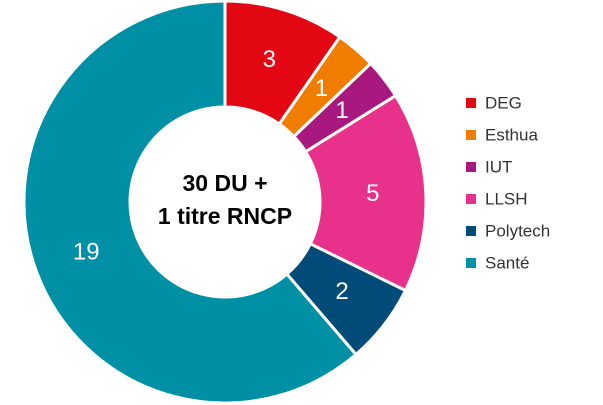  Describe the element at coordinates (517, 230) in the screenshot. I see `legend-label: Polytech` at that location.